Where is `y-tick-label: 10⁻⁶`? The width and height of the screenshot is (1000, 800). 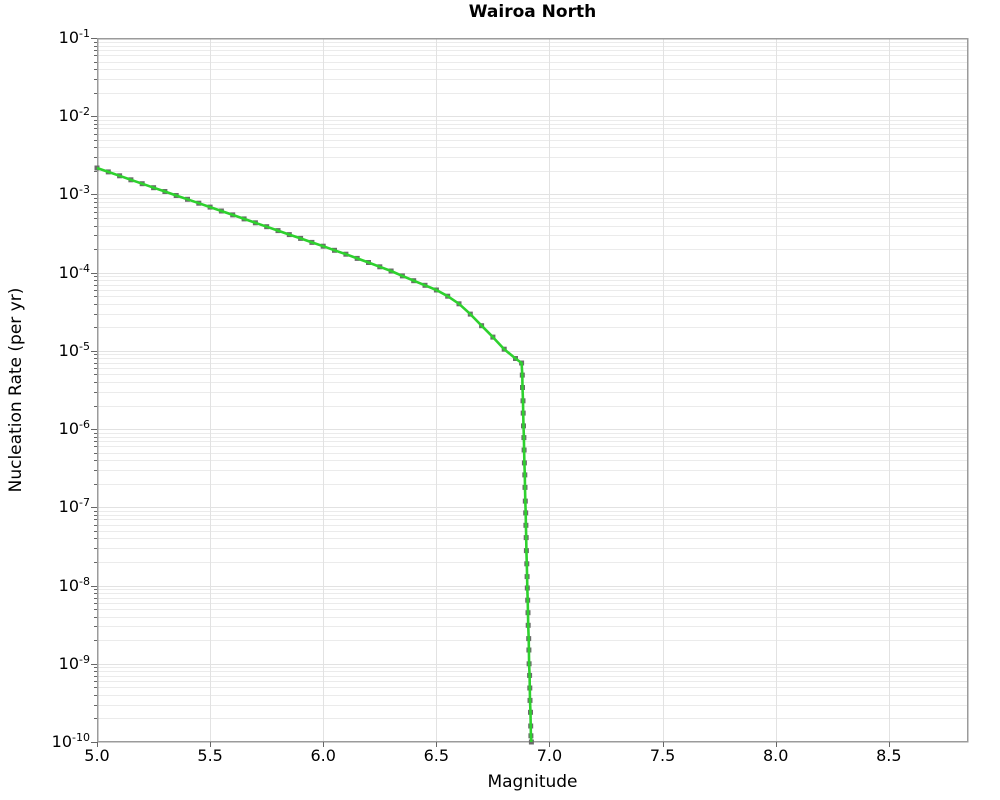 y-tick-label: 10⁻⁶ is located at coordinates (74, 428).